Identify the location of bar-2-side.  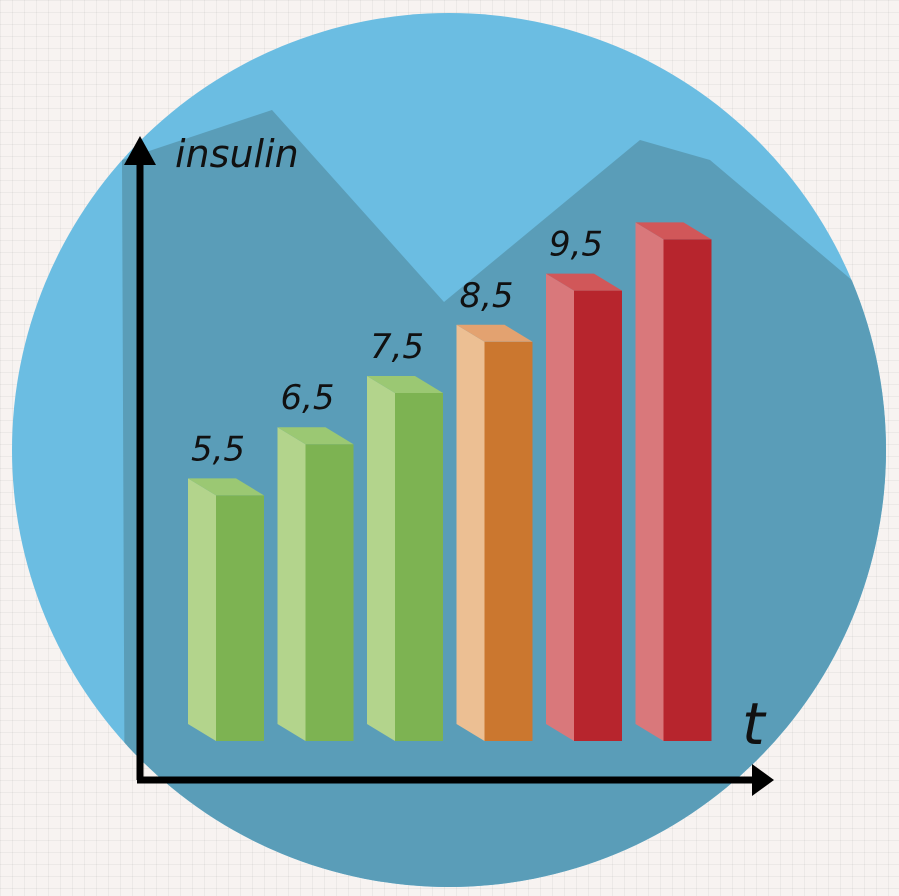
(291, 584).